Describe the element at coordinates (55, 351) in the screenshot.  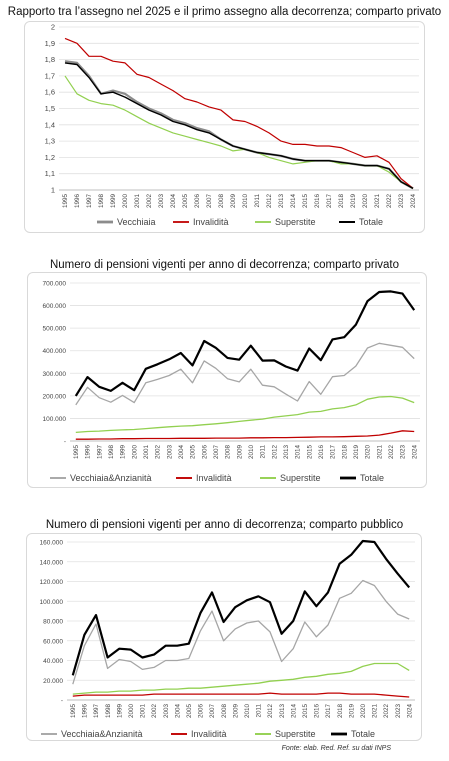
I see `y-tick-label: 400.000` at that location.